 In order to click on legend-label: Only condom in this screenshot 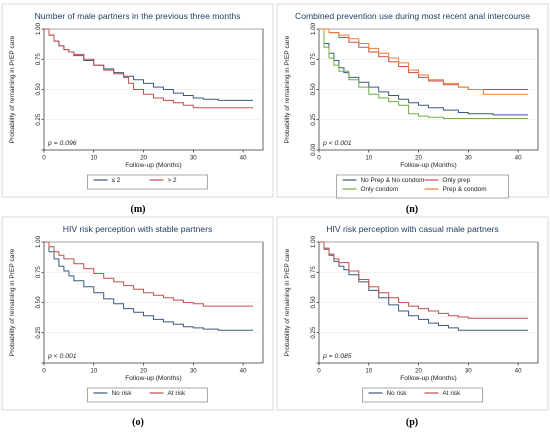, I will do `click(380, 189)`.